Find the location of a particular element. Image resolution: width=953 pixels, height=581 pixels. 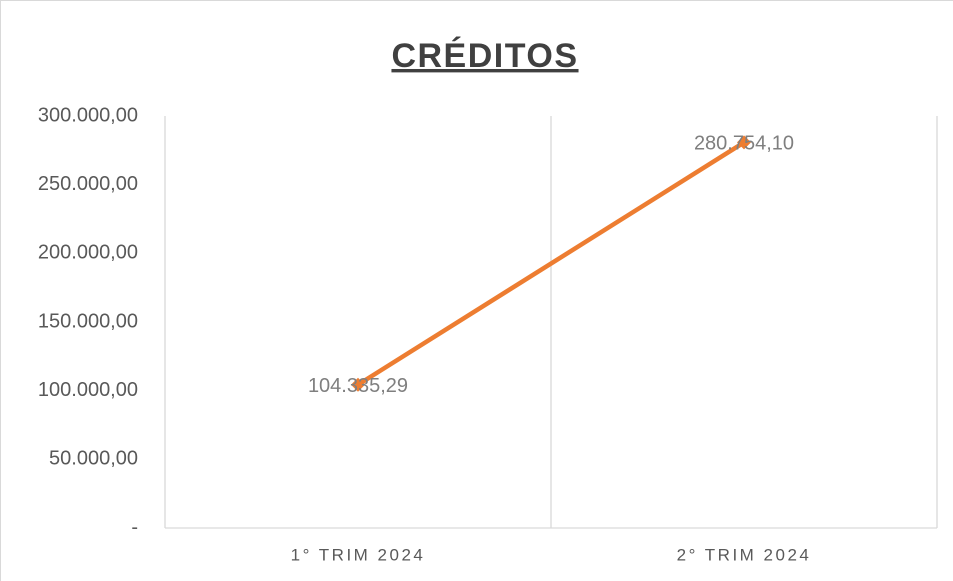

y-tick-label: 150.000,00 is located at coordinates (88, 321).